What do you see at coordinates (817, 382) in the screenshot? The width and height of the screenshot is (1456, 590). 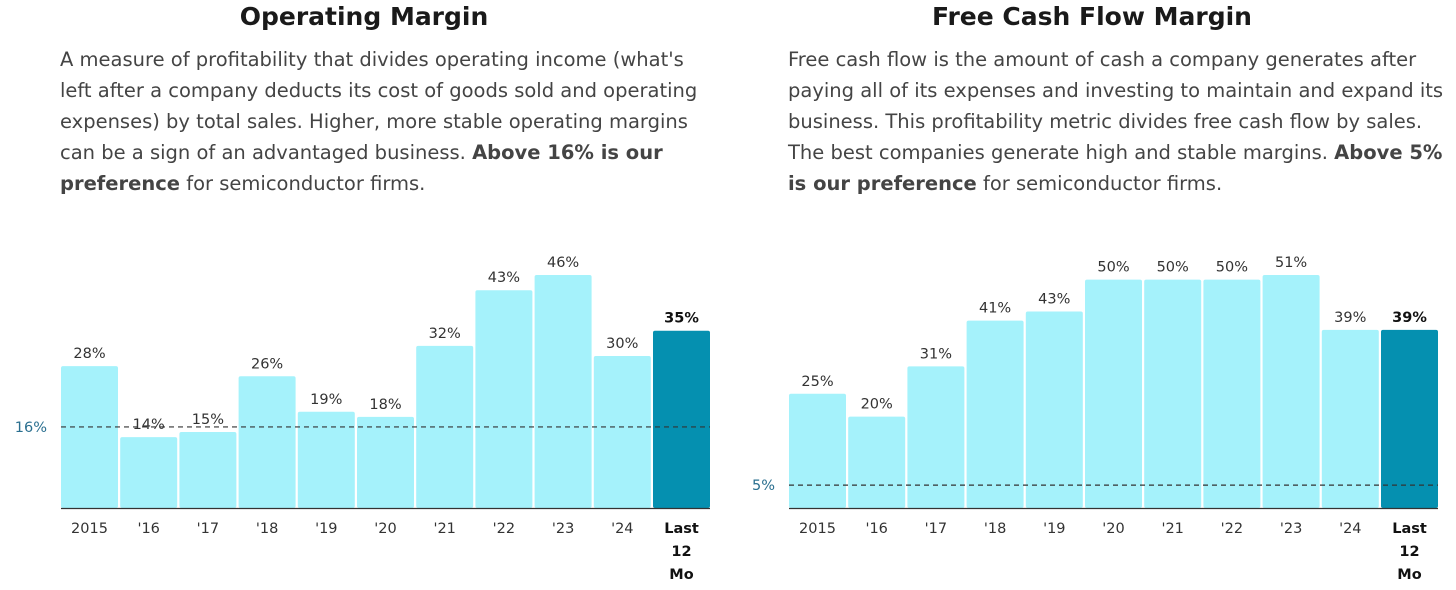 I see `bar-value-label: 25%` at bounding box center [817, 382].